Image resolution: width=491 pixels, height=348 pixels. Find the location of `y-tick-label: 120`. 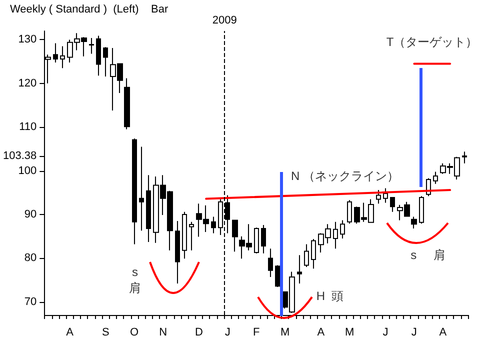

y-tick-label: 120 is located at coordinates (27, 83).